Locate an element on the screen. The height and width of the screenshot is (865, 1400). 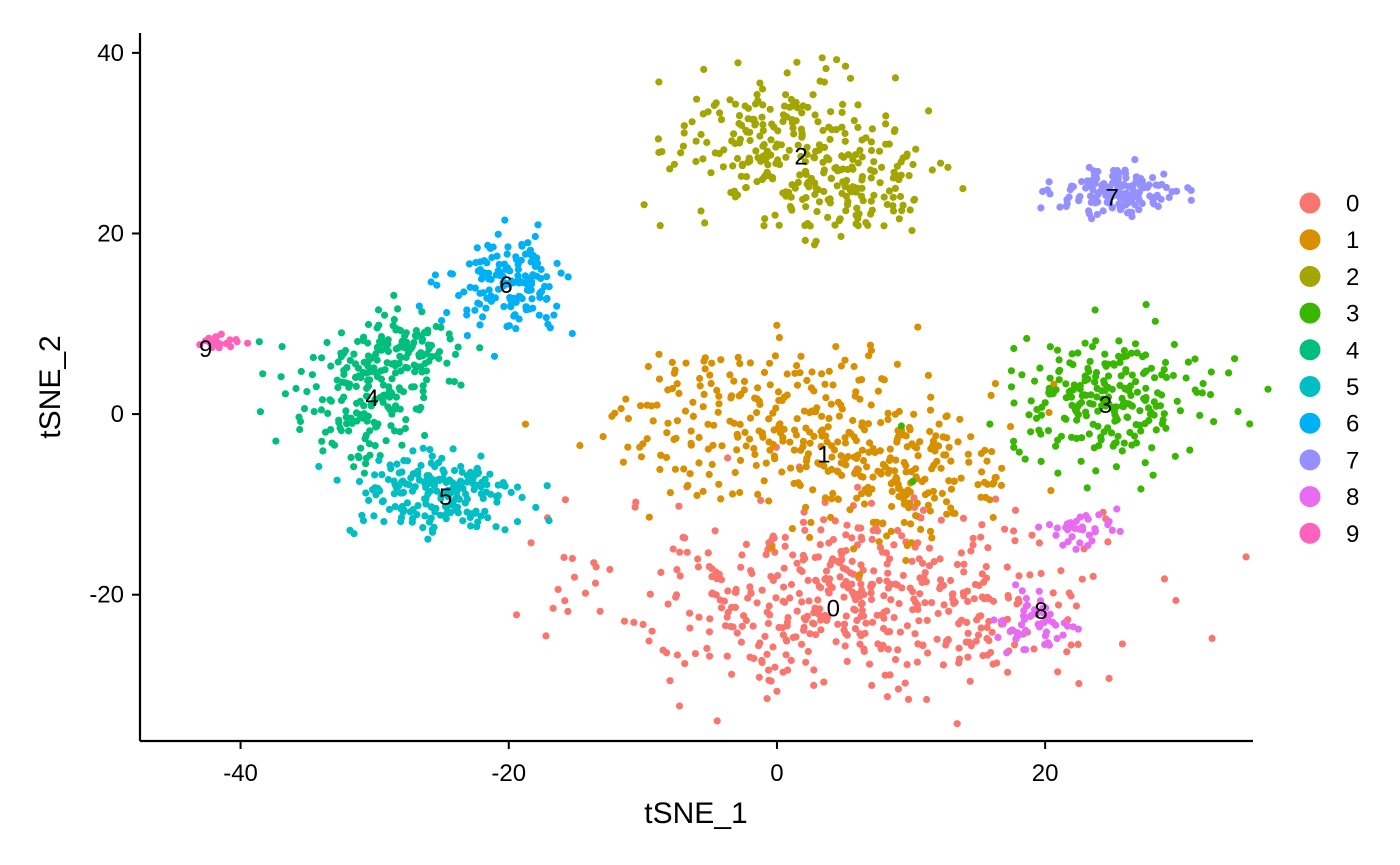
y-axis-ticks: -20 0 20 40 is located at coordinates (114, 324).